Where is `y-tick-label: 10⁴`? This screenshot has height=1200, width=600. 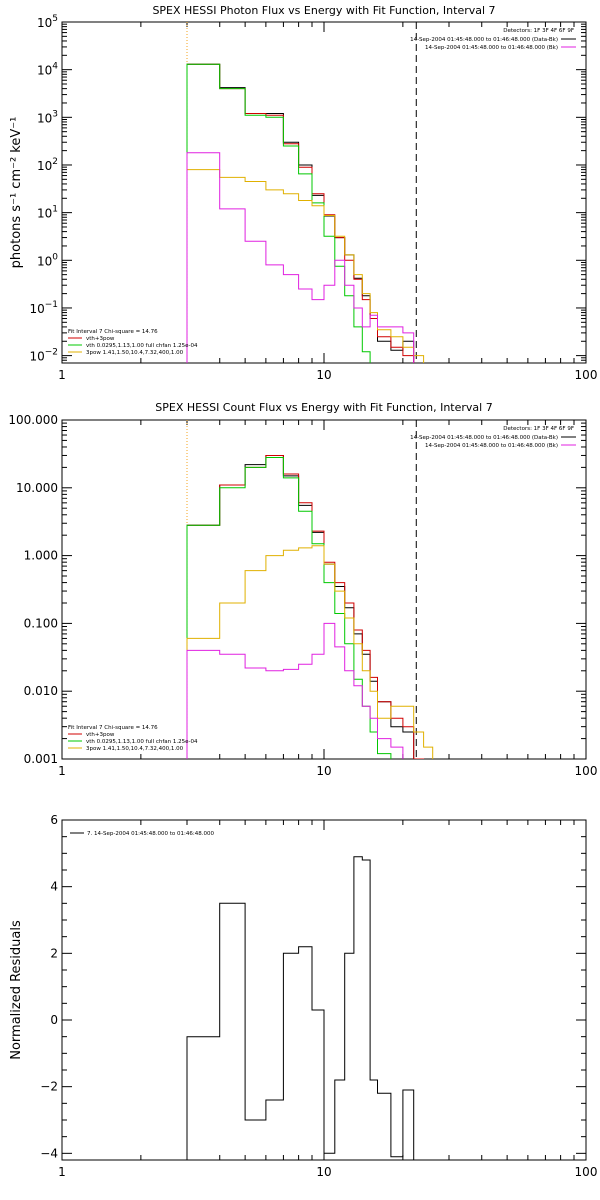
y-tick-label: 10⁴ is located at coordinates (47, 70).